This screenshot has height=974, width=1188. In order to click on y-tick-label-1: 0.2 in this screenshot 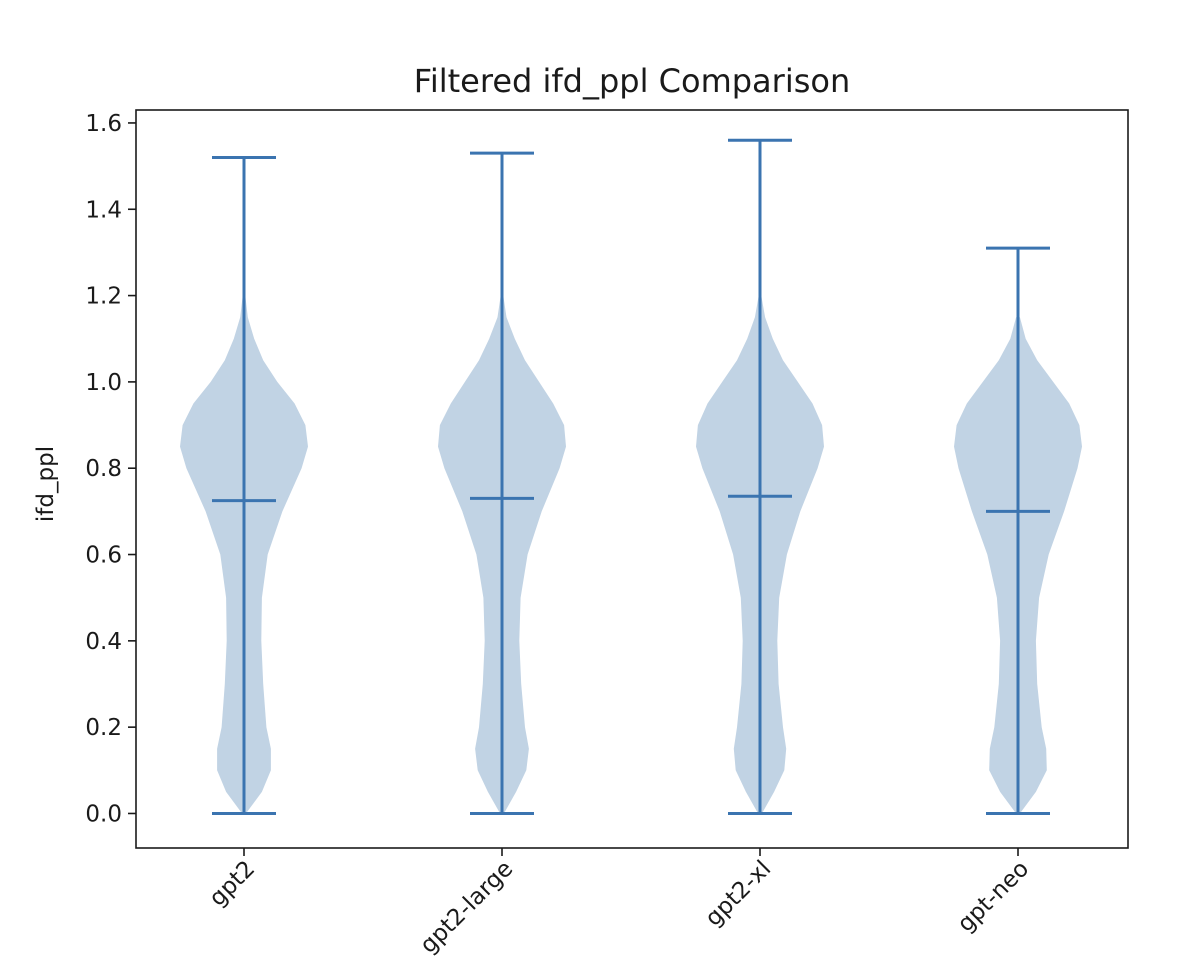, I will do `click(103, 728)`.